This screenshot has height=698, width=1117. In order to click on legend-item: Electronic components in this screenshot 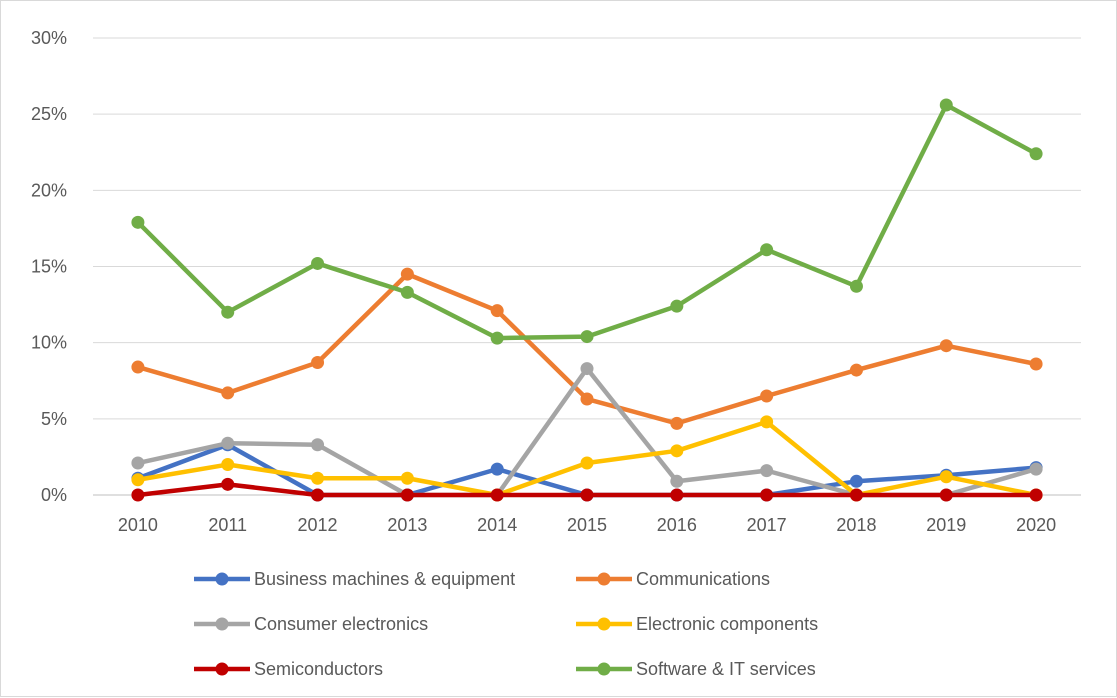, I will do `click(697, 624)`.